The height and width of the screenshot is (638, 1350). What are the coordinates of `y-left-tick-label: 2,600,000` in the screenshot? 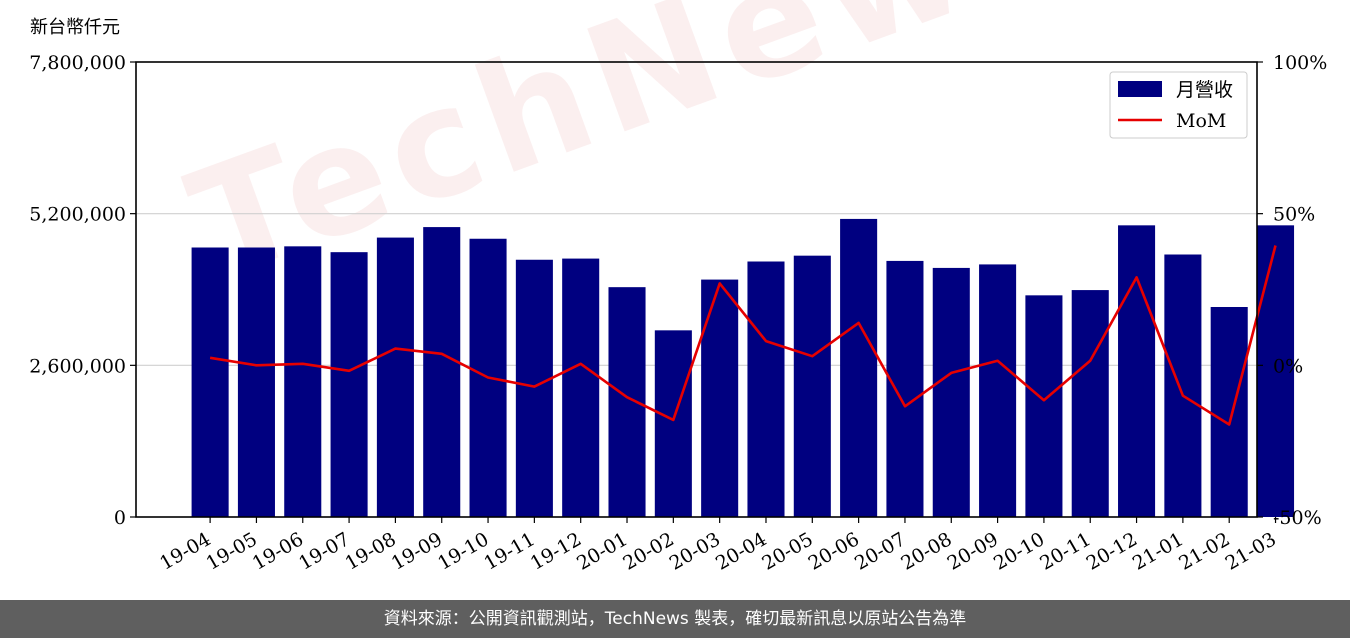 It's located at (77, 366).